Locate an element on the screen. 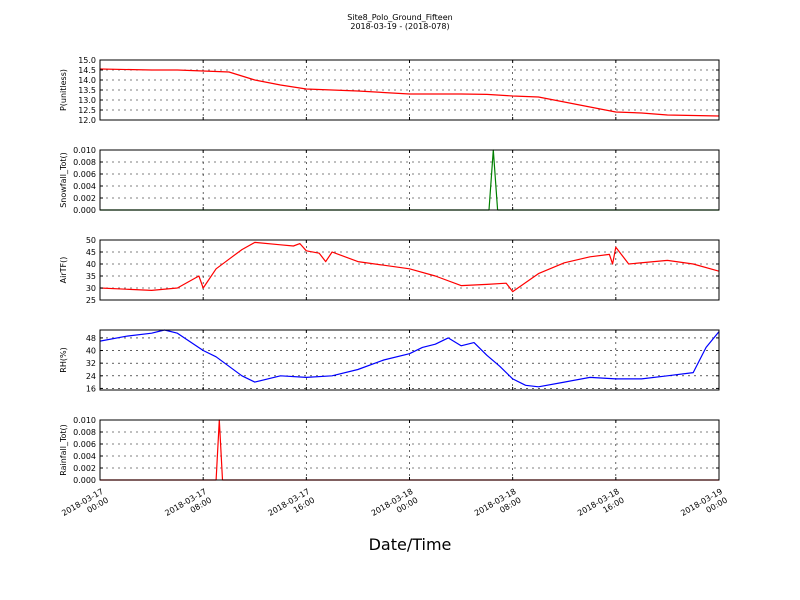 The height and width of the screenshot is (600, 800). x-axis-label: Date/Time is located at coordinates (410, 544).